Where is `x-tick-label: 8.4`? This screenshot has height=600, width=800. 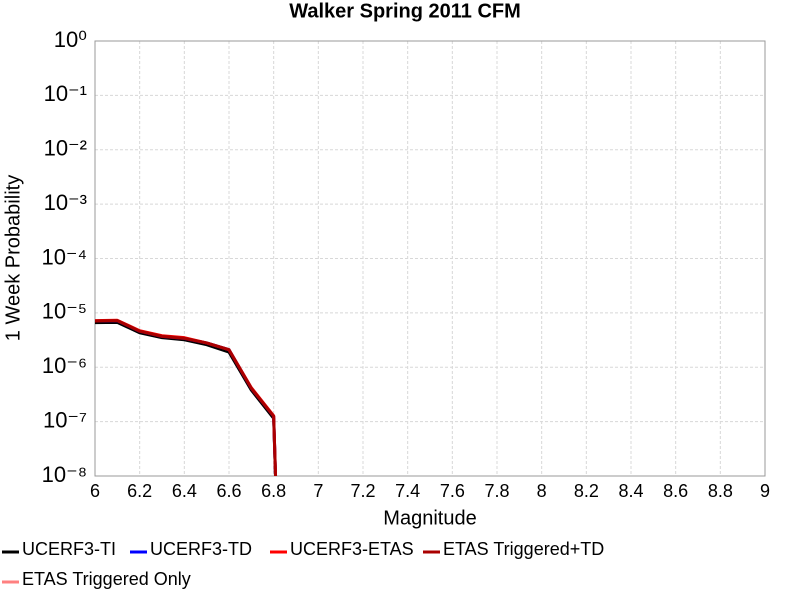
x-tick-label: 8.4 is located at coordinates (630, 491).